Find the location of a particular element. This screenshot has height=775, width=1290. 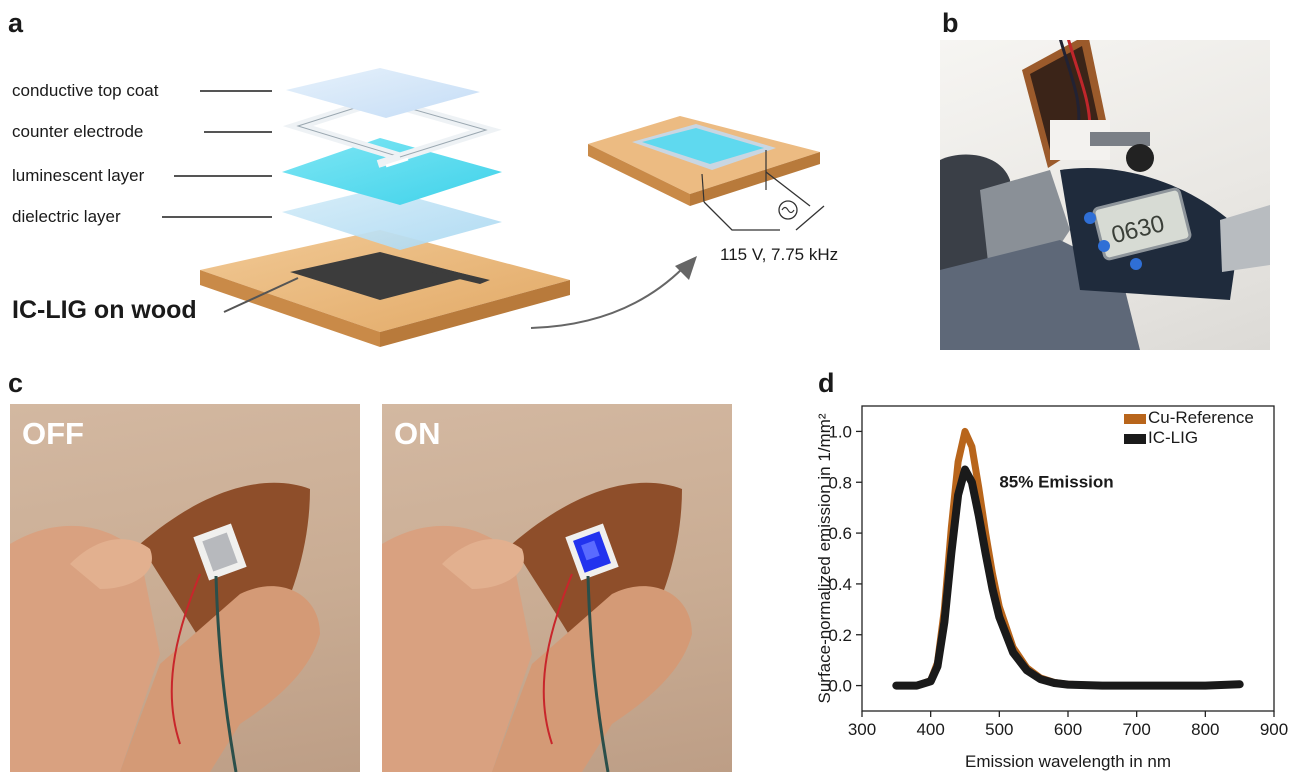

drive-voltage-label: 115 V, 7.75 kHz is located at coordinates (779, 254).